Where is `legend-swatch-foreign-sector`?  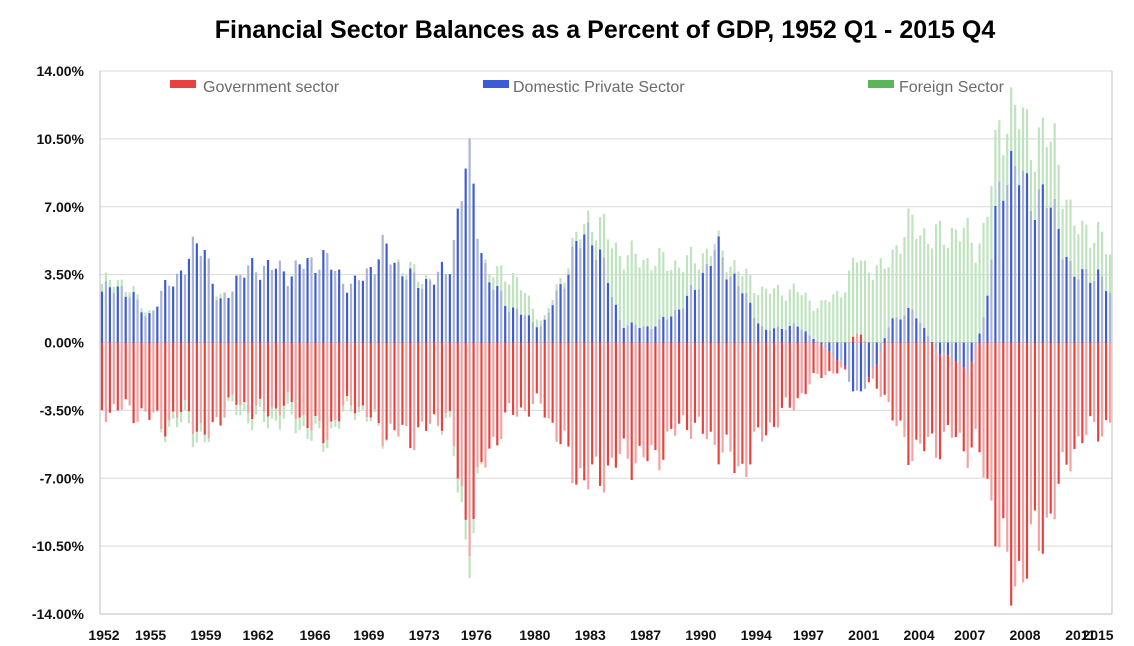
legend-swatch-foreign-sector is located at coordinates (881, 84).